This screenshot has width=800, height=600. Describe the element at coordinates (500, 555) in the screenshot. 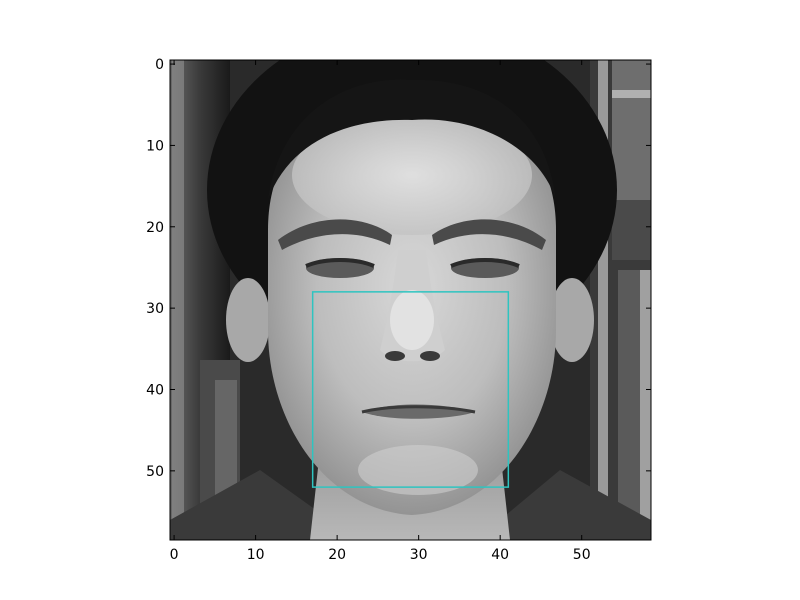

I see `x-tick-label: 40` at that location.